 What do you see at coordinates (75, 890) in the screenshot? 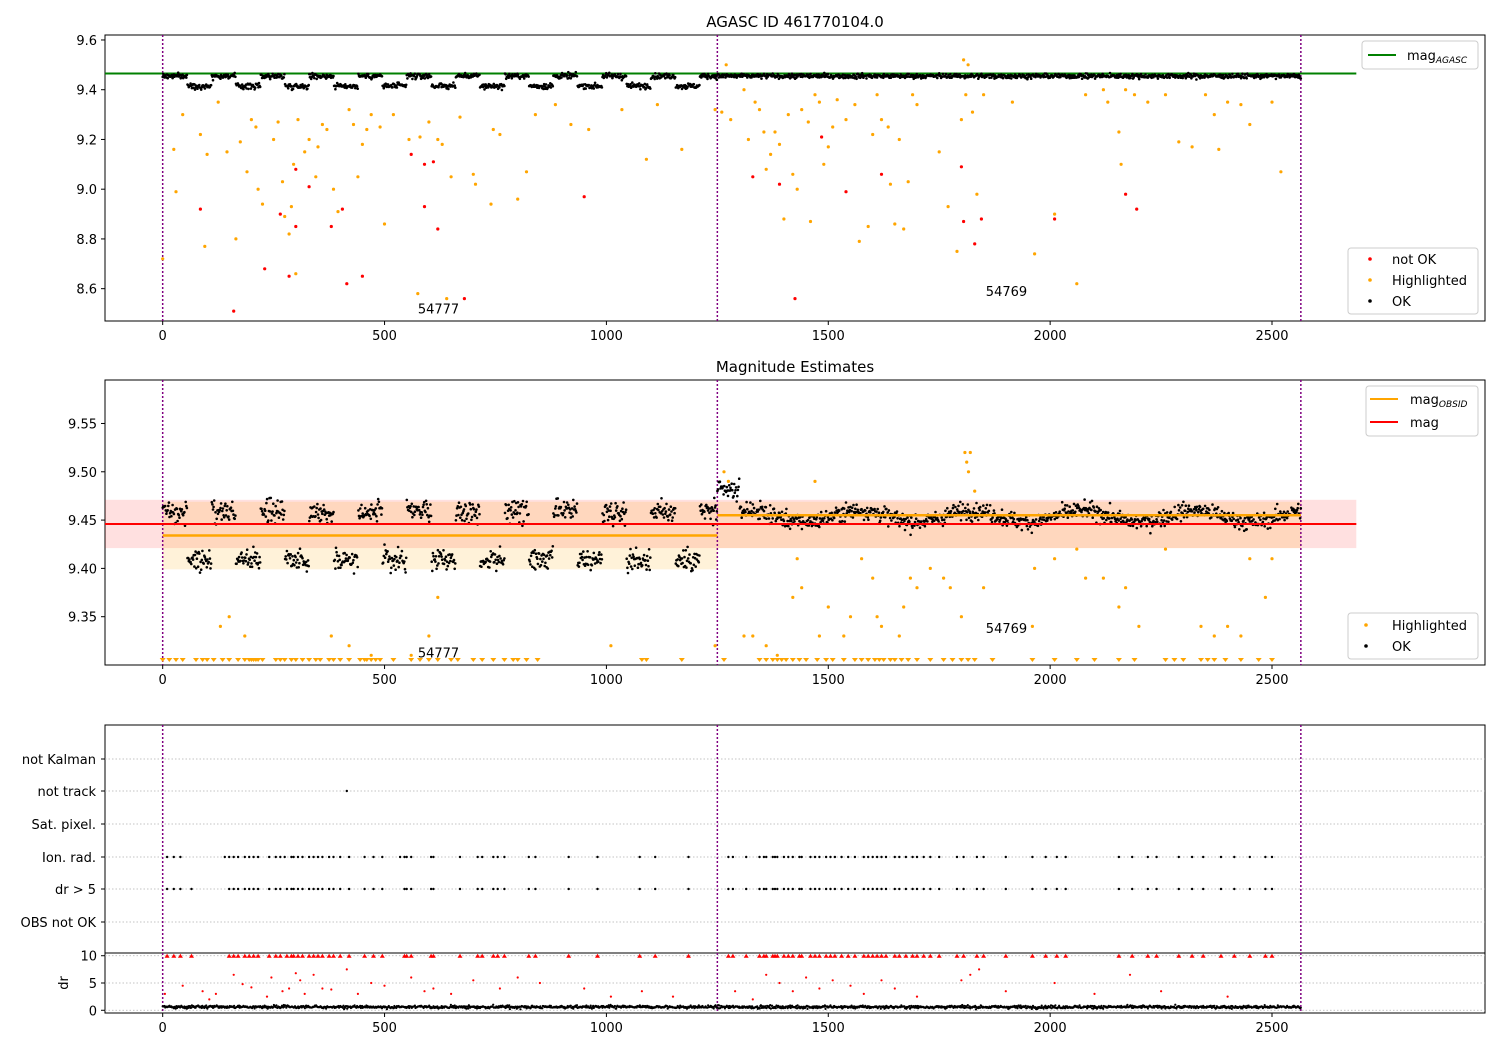
I see `category-label: dr > 5` at bounding box center [75, 890].